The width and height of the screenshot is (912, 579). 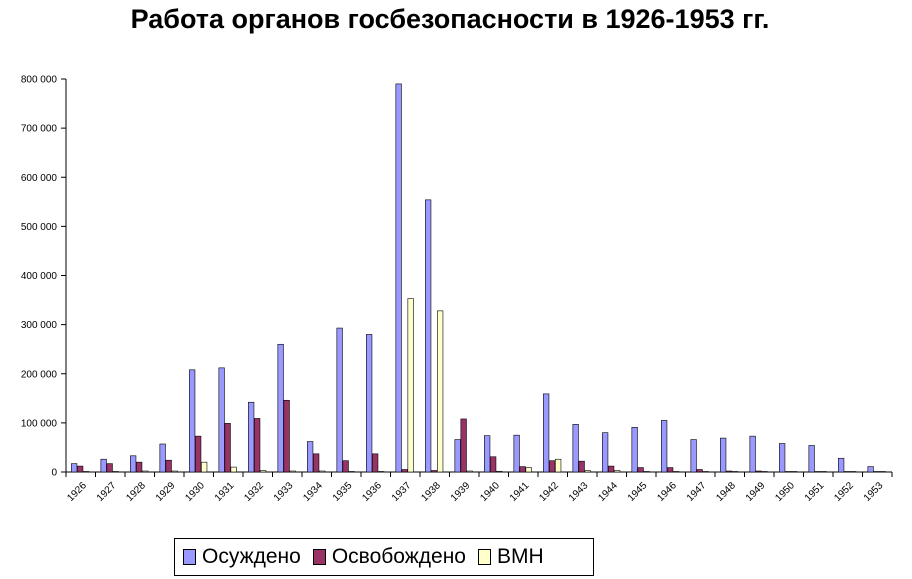 What do you see at coordinates (257, 445) in the screenshot?
I see `bar-Освобождено-1932` at bounding box center [257, 445].